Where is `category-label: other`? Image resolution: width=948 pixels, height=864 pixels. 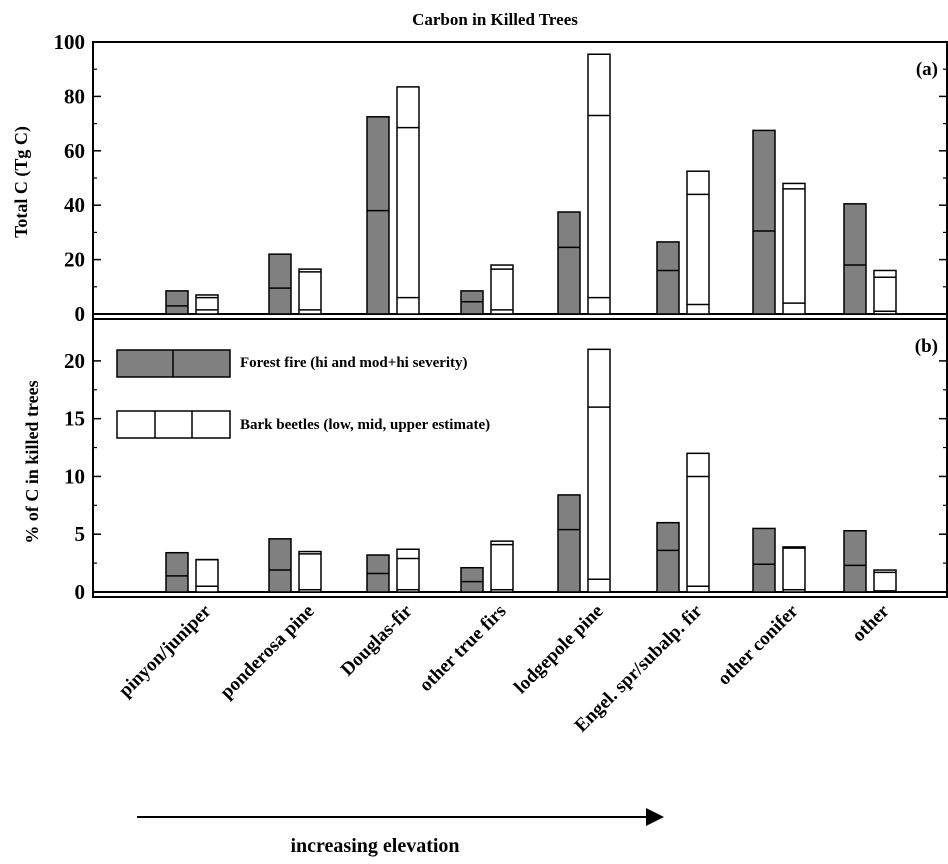
category-label: other is located at coordinates (871, 623).